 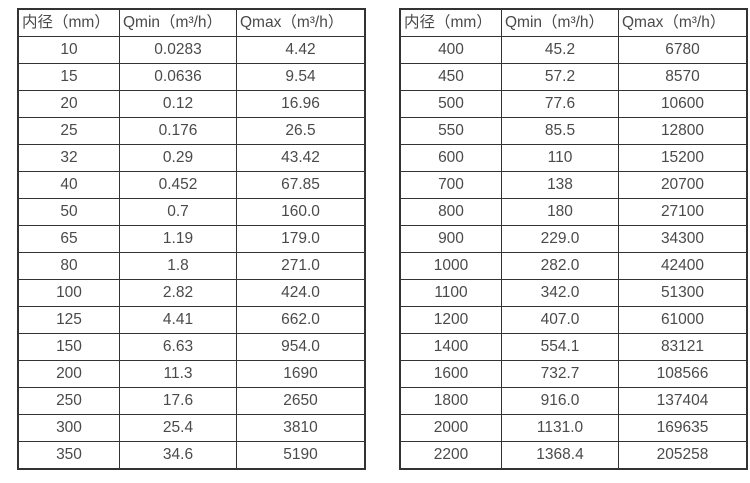 What do you see at coordinates (178, 320) in the screenshot?
I see `table-cell: 4.41` at bounding box center [178, 320].